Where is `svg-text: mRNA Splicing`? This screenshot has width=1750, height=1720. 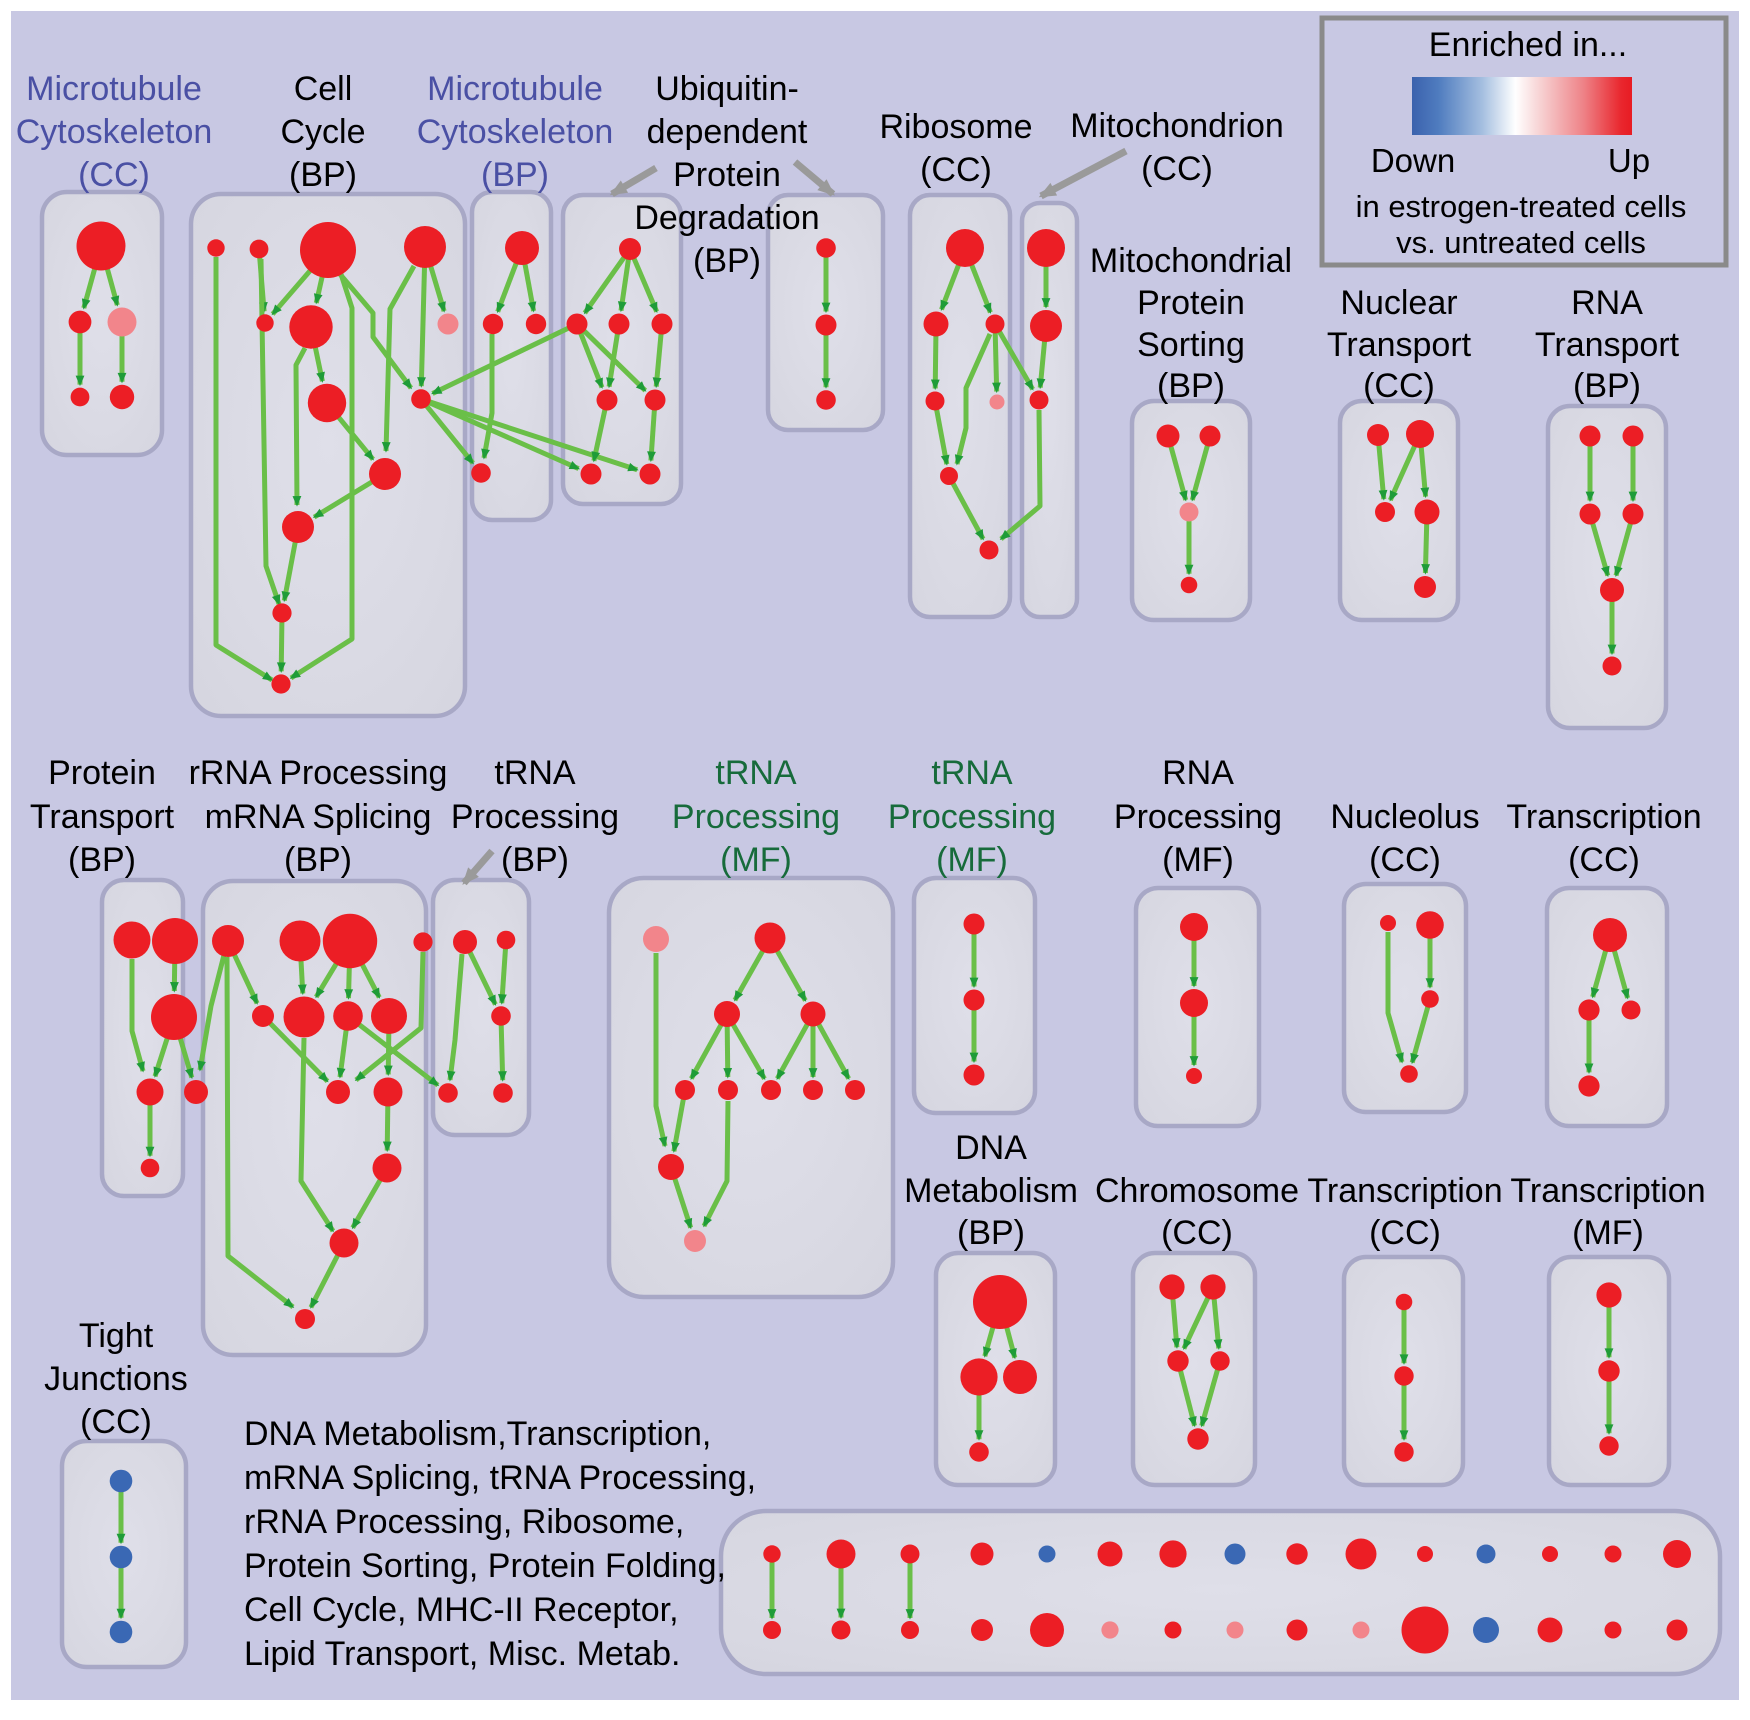 svg-text: mRNA Splicing is located at coordinates (318, 817).